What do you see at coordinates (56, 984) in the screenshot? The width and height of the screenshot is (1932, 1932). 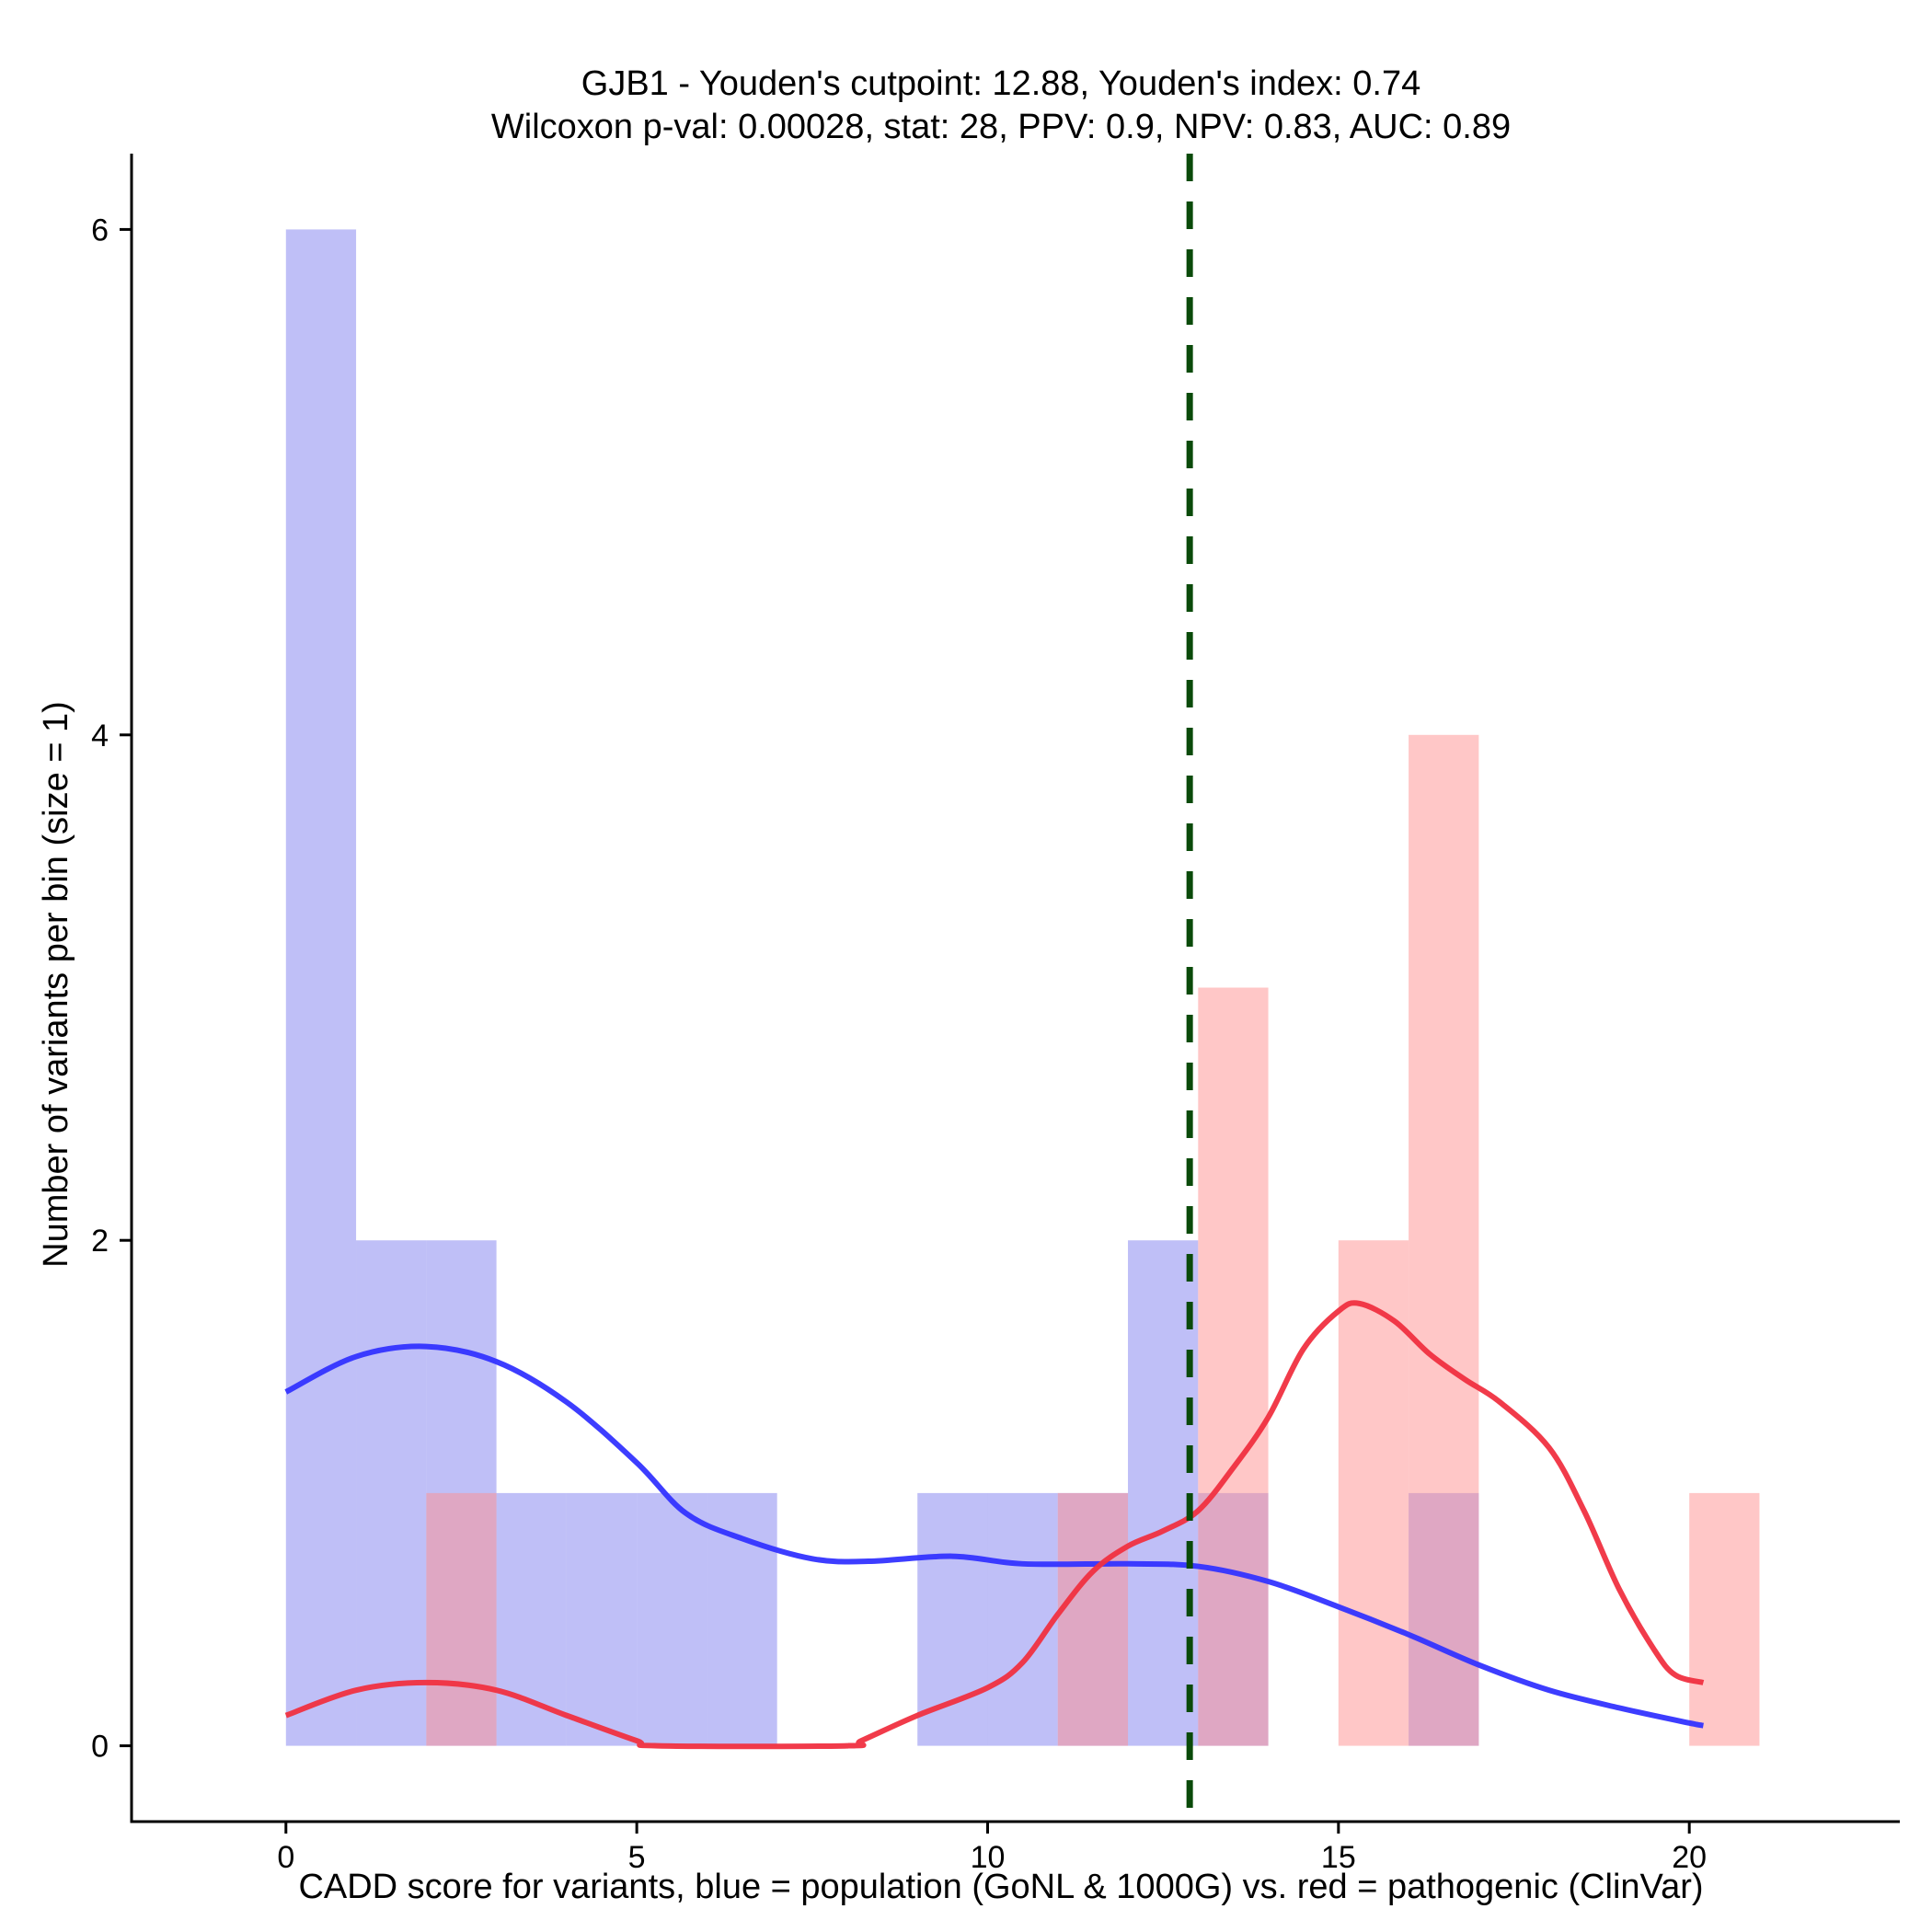 I see `y-axis-label: Number of variants per bin (size = 1)` at bounding box center [56, 984].